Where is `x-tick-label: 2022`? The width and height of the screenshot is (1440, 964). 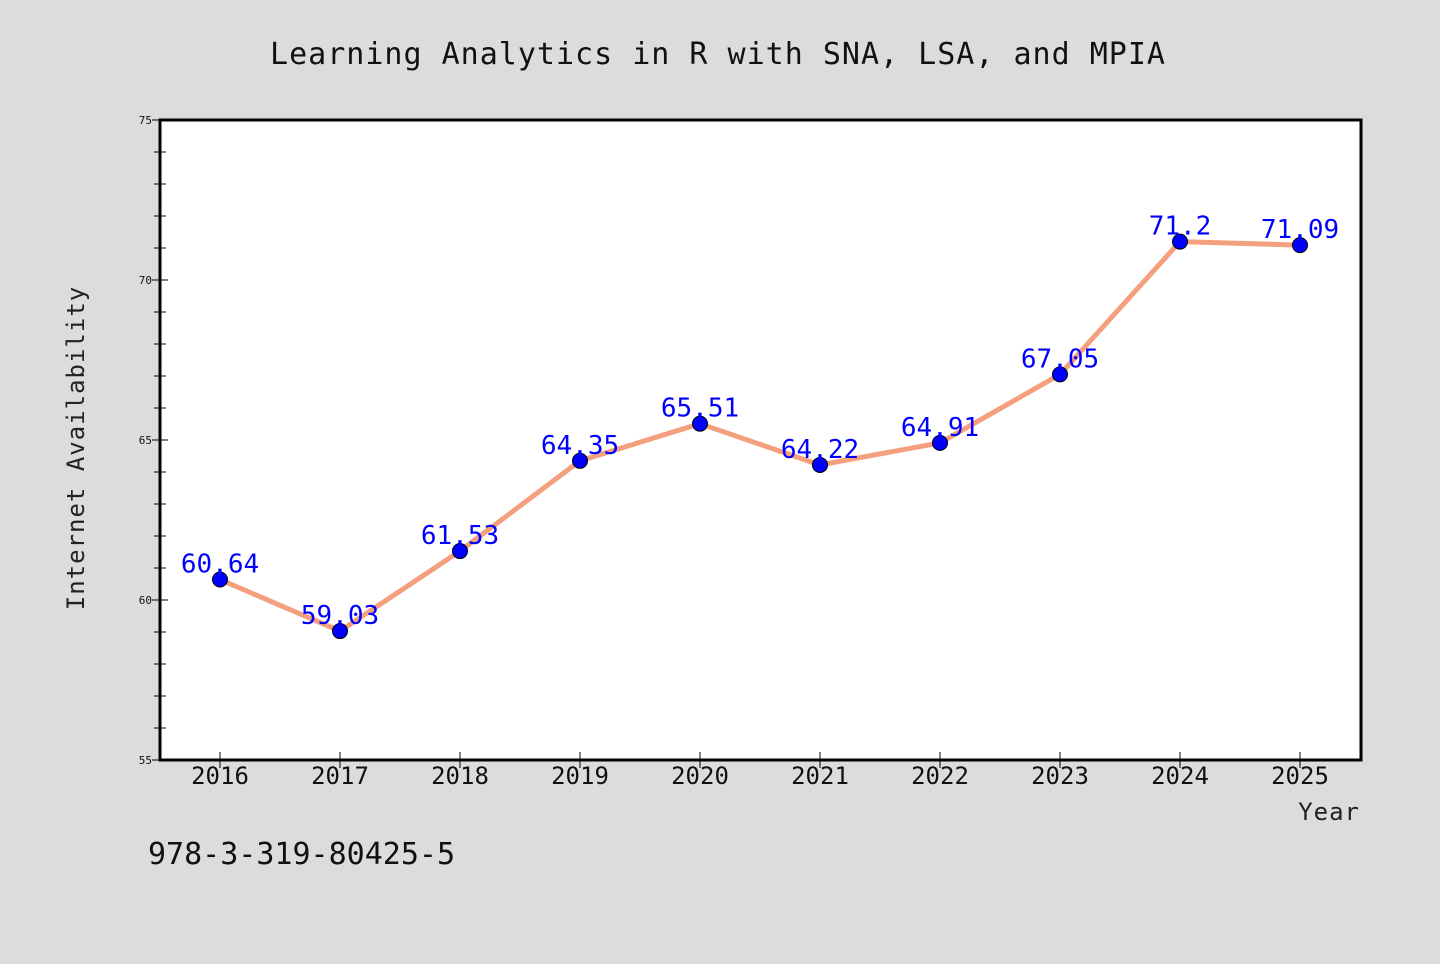 x-tick-label: 2022 is located at coordinates (940, 776).